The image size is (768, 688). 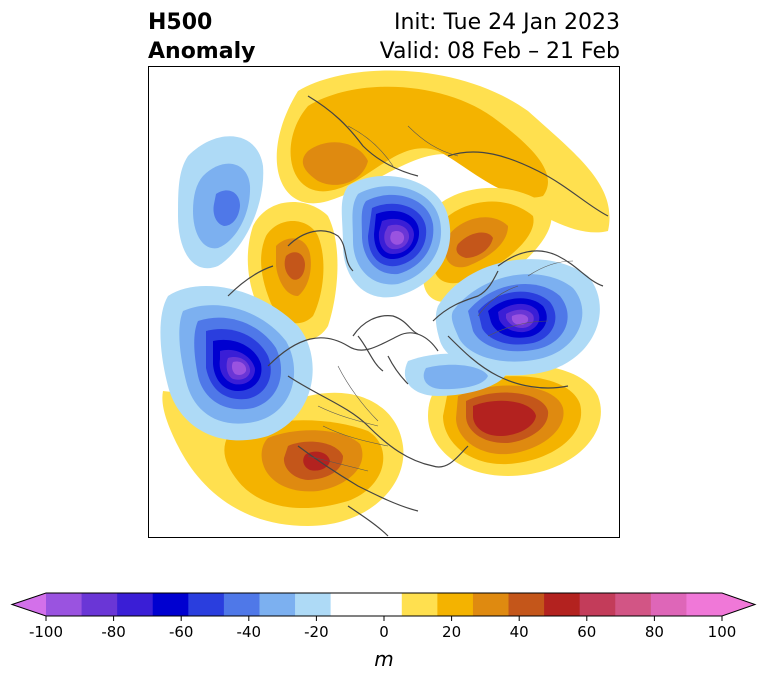 What do you see at coordinates (29, 604) in the screenshot?
I see `colorbar-under-extend` at bounding box center [29, 604].